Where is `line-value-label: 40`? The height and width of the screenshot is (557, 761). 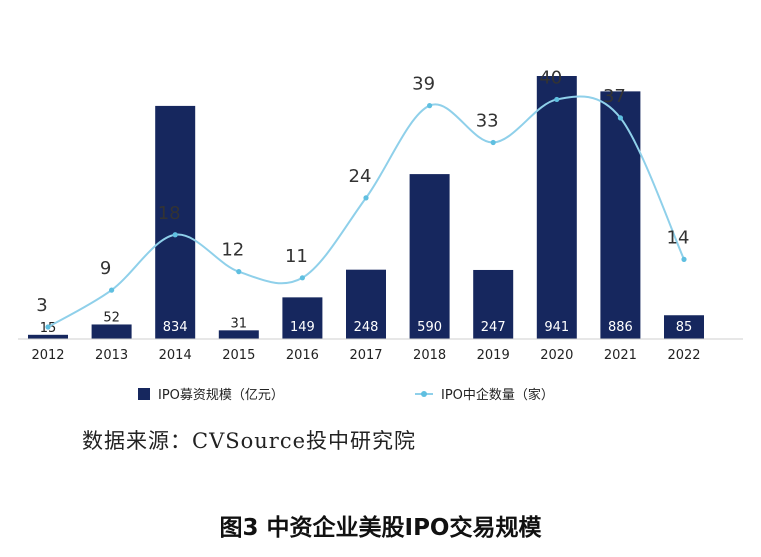 line-value-label: 40 is located at coordinates (550, 77).